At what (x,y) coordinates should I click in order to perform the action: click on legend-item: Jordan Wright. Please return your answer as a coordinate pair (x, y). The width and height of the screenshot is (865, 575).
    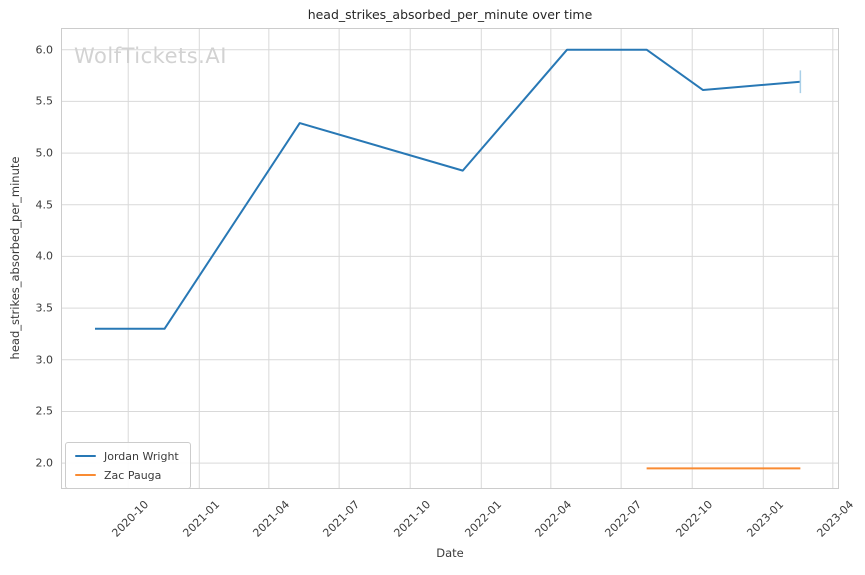
    Looking at the image, I should click on (127, 456).